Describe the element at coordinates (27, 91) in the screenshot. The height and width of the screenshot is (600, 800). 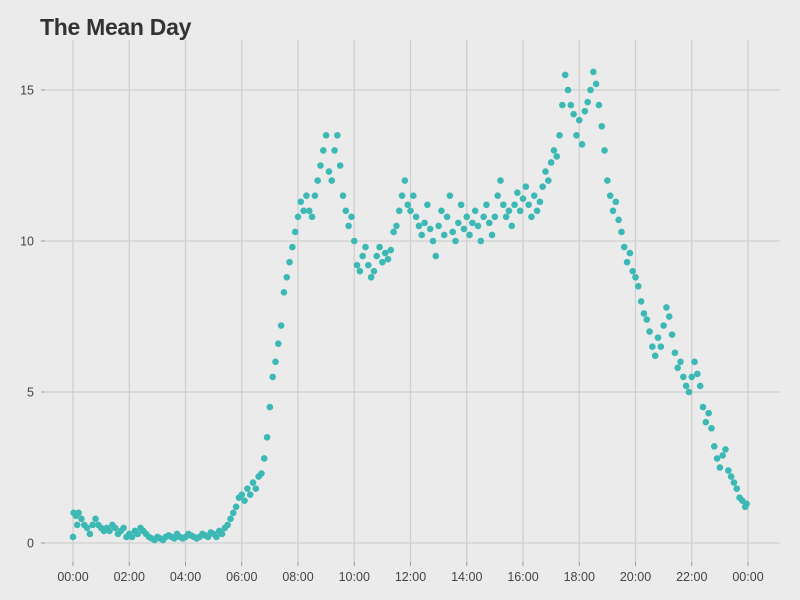
I see `y-tick-label: 15` at that location.